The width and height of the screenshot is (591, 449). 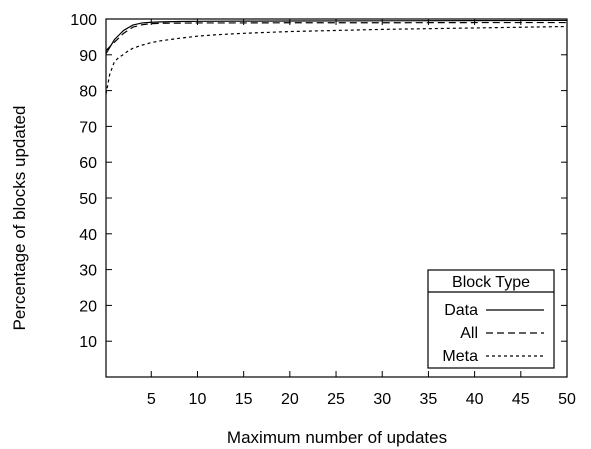 What do you see at coordinates (461, 310) in the screenshot?
I see `legend-label-data: Data` at bounding box center [461, 310].